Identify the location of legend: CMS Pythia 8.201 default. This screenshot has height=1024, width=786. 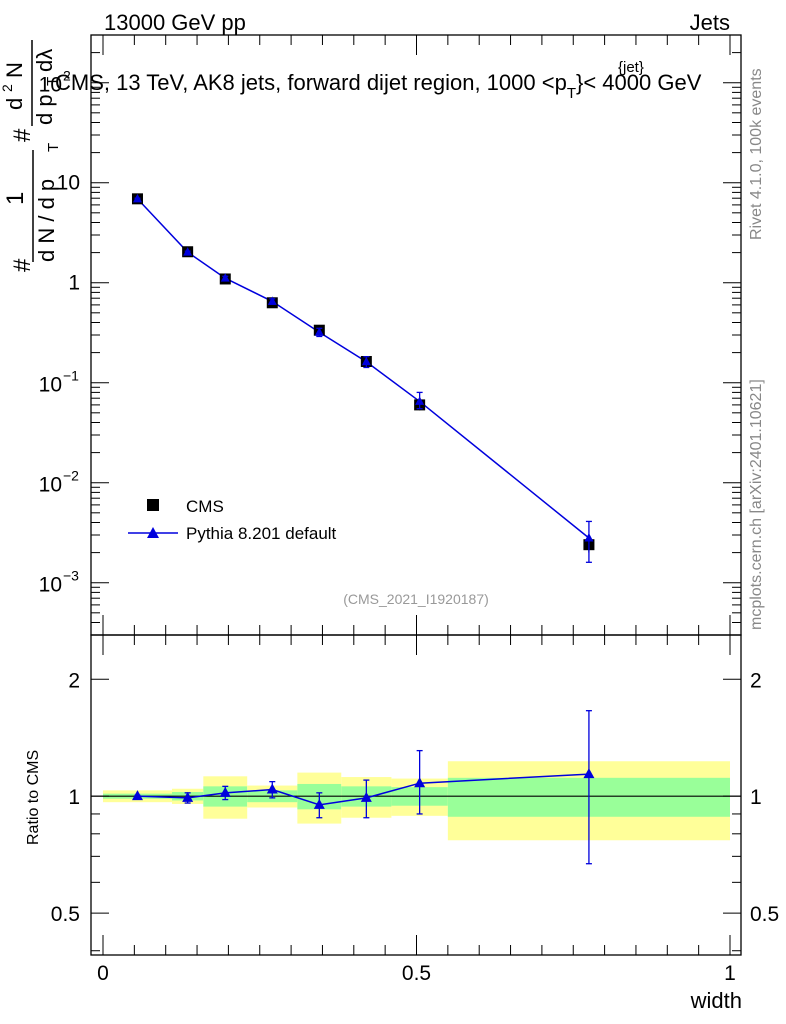
(232, 520).